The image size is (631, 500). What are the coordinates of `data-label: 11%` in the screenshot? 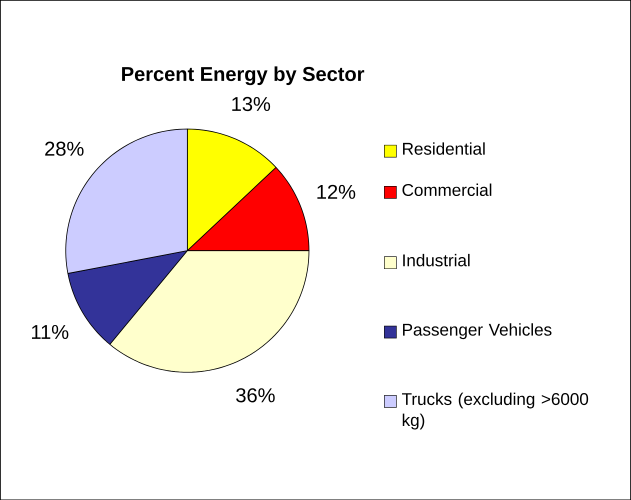 It's located at (50, 331).